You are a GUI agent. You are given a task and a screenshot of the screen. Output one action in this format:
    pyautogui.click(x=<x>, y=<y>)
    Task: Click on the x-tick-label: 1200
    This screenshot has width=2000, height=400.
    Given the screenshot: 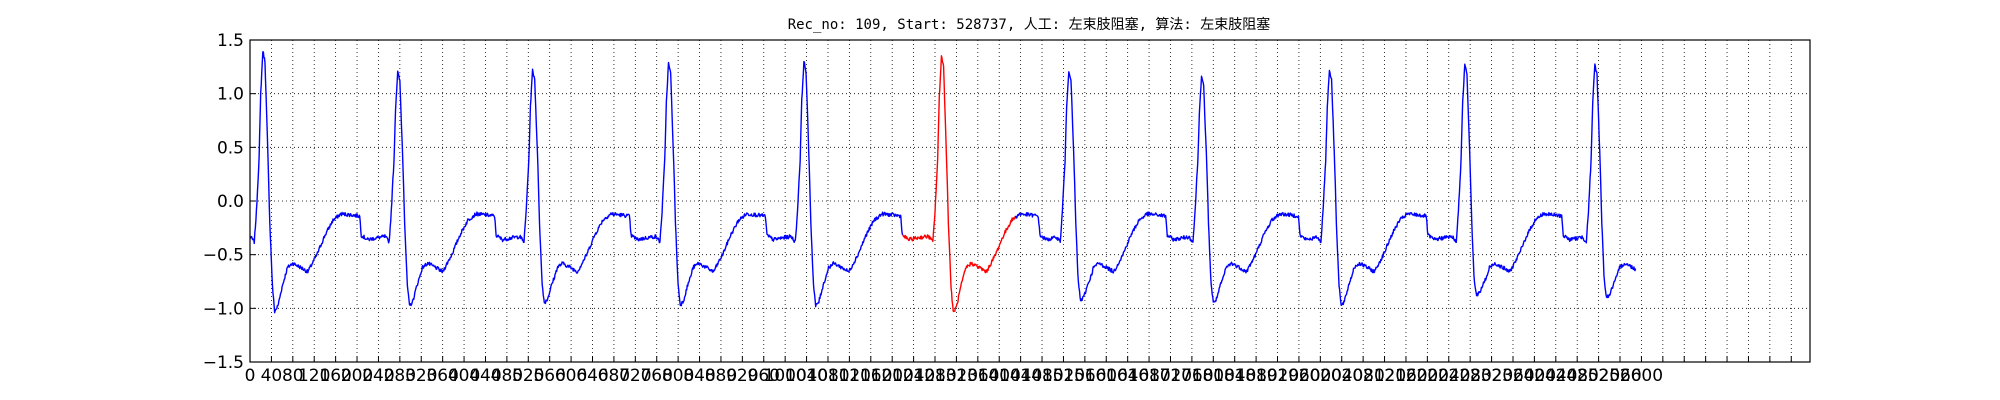 What is the action you would take?
    pyautogui.click(x=892, y=376)
    